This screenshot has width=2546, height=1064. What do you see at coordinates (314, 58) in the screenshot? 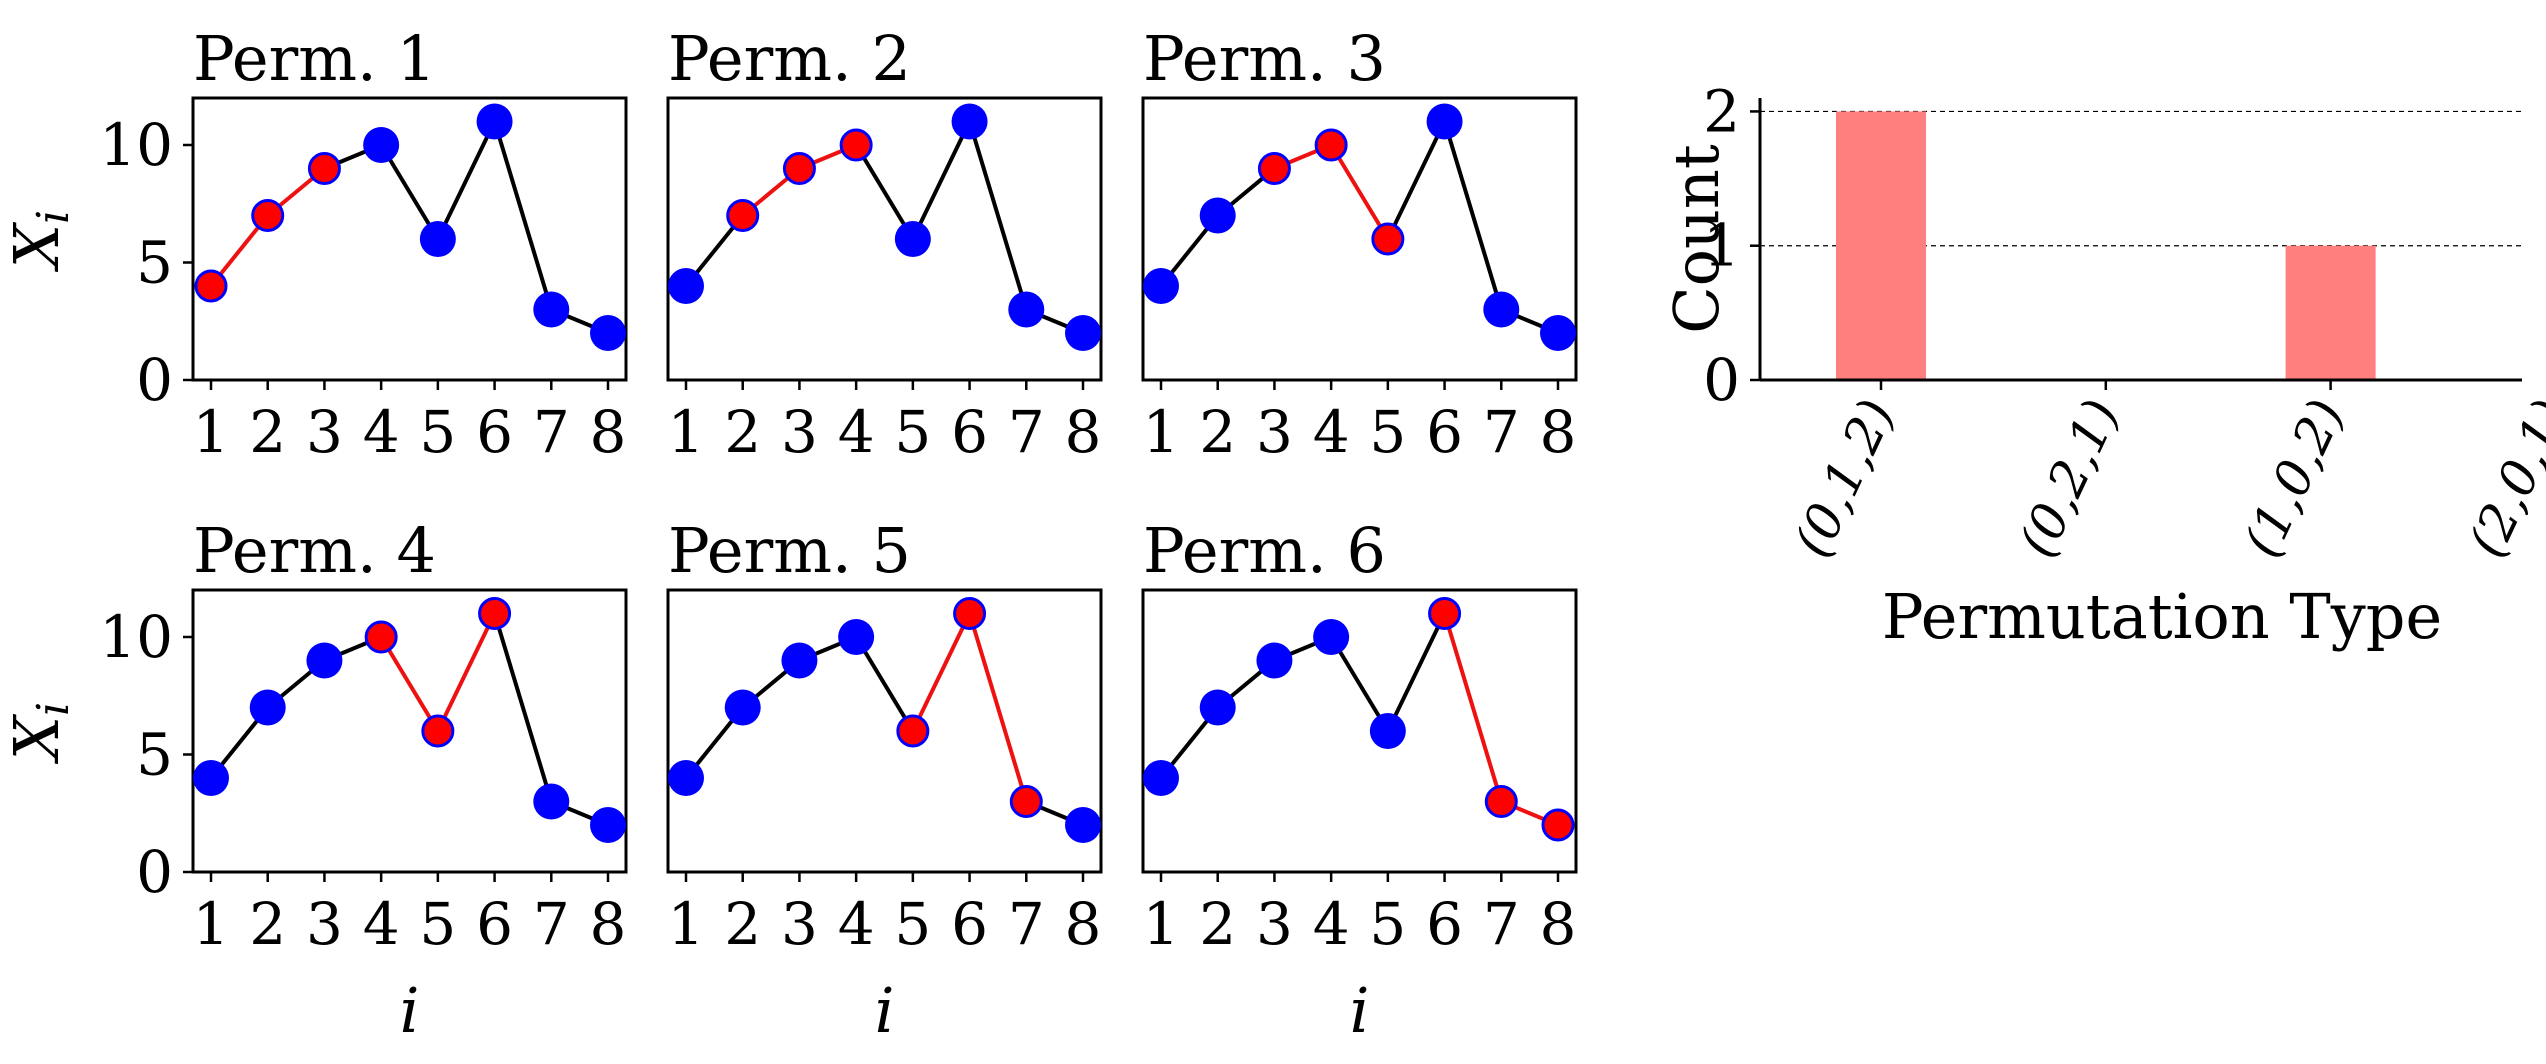
I see `panel-title: Perm. 1` at bounding box center [314, 58].